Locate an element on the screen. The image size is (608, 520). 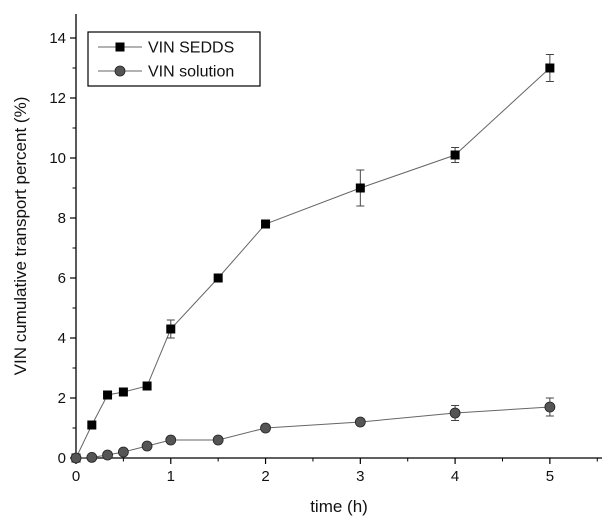
y-axis-title: VIN cumulative transport percent (%) is located at coordinates (20, 236).